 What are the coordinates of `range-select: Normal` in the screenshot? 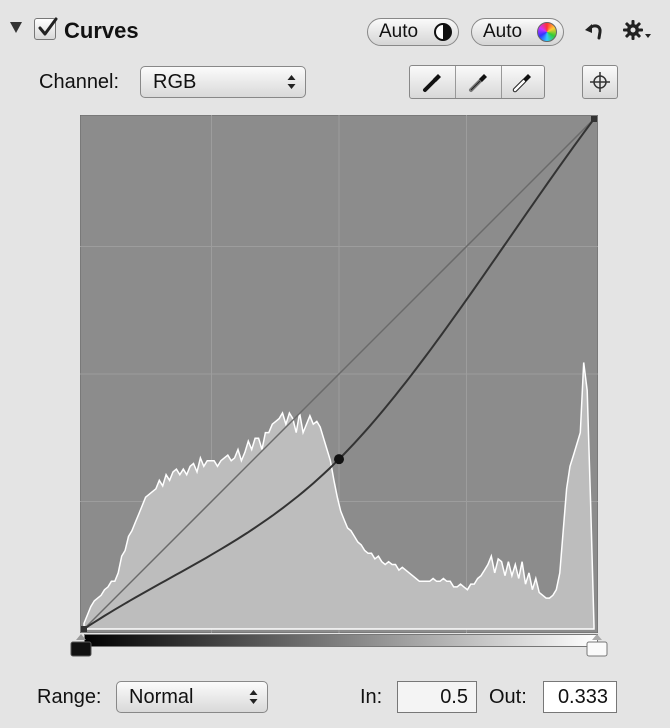 It's located at (192, 697).